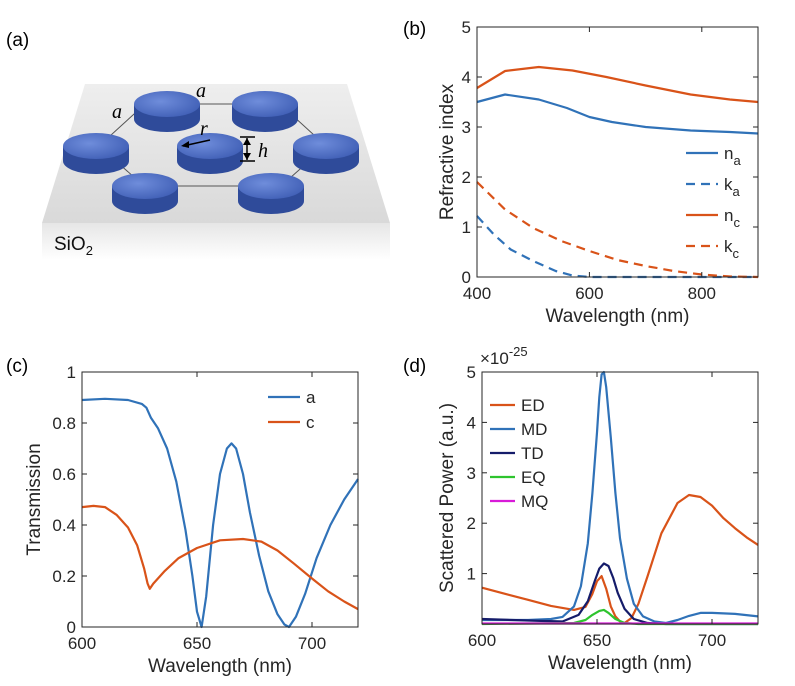  I want to click on nanodisks, so click(211, 152).